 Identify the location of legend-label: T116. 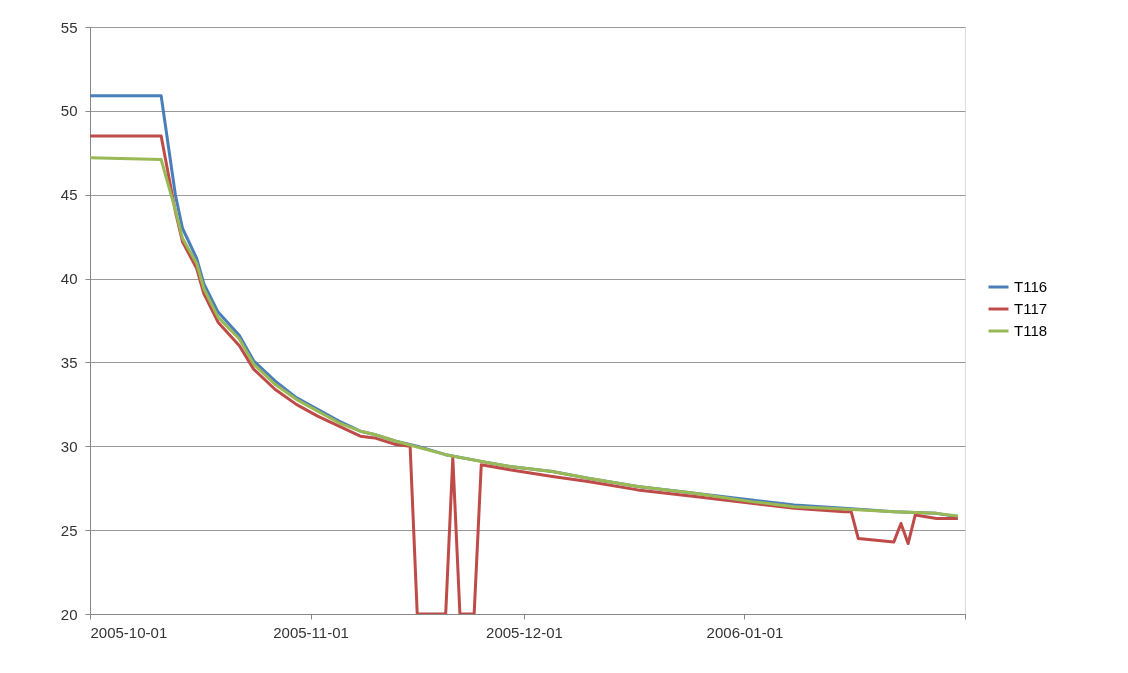
(1031, 286).